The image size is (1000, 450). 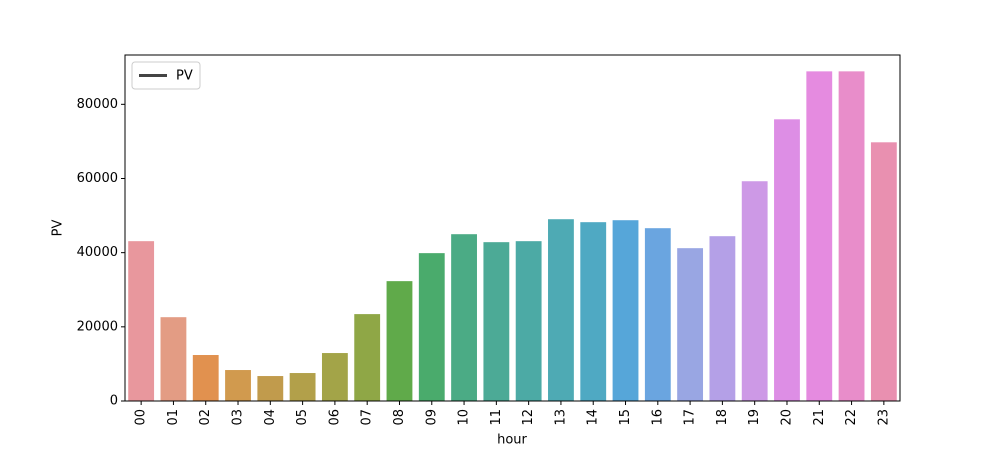 I want to click on x-tick-label: 06, so click(x=334, y=417).